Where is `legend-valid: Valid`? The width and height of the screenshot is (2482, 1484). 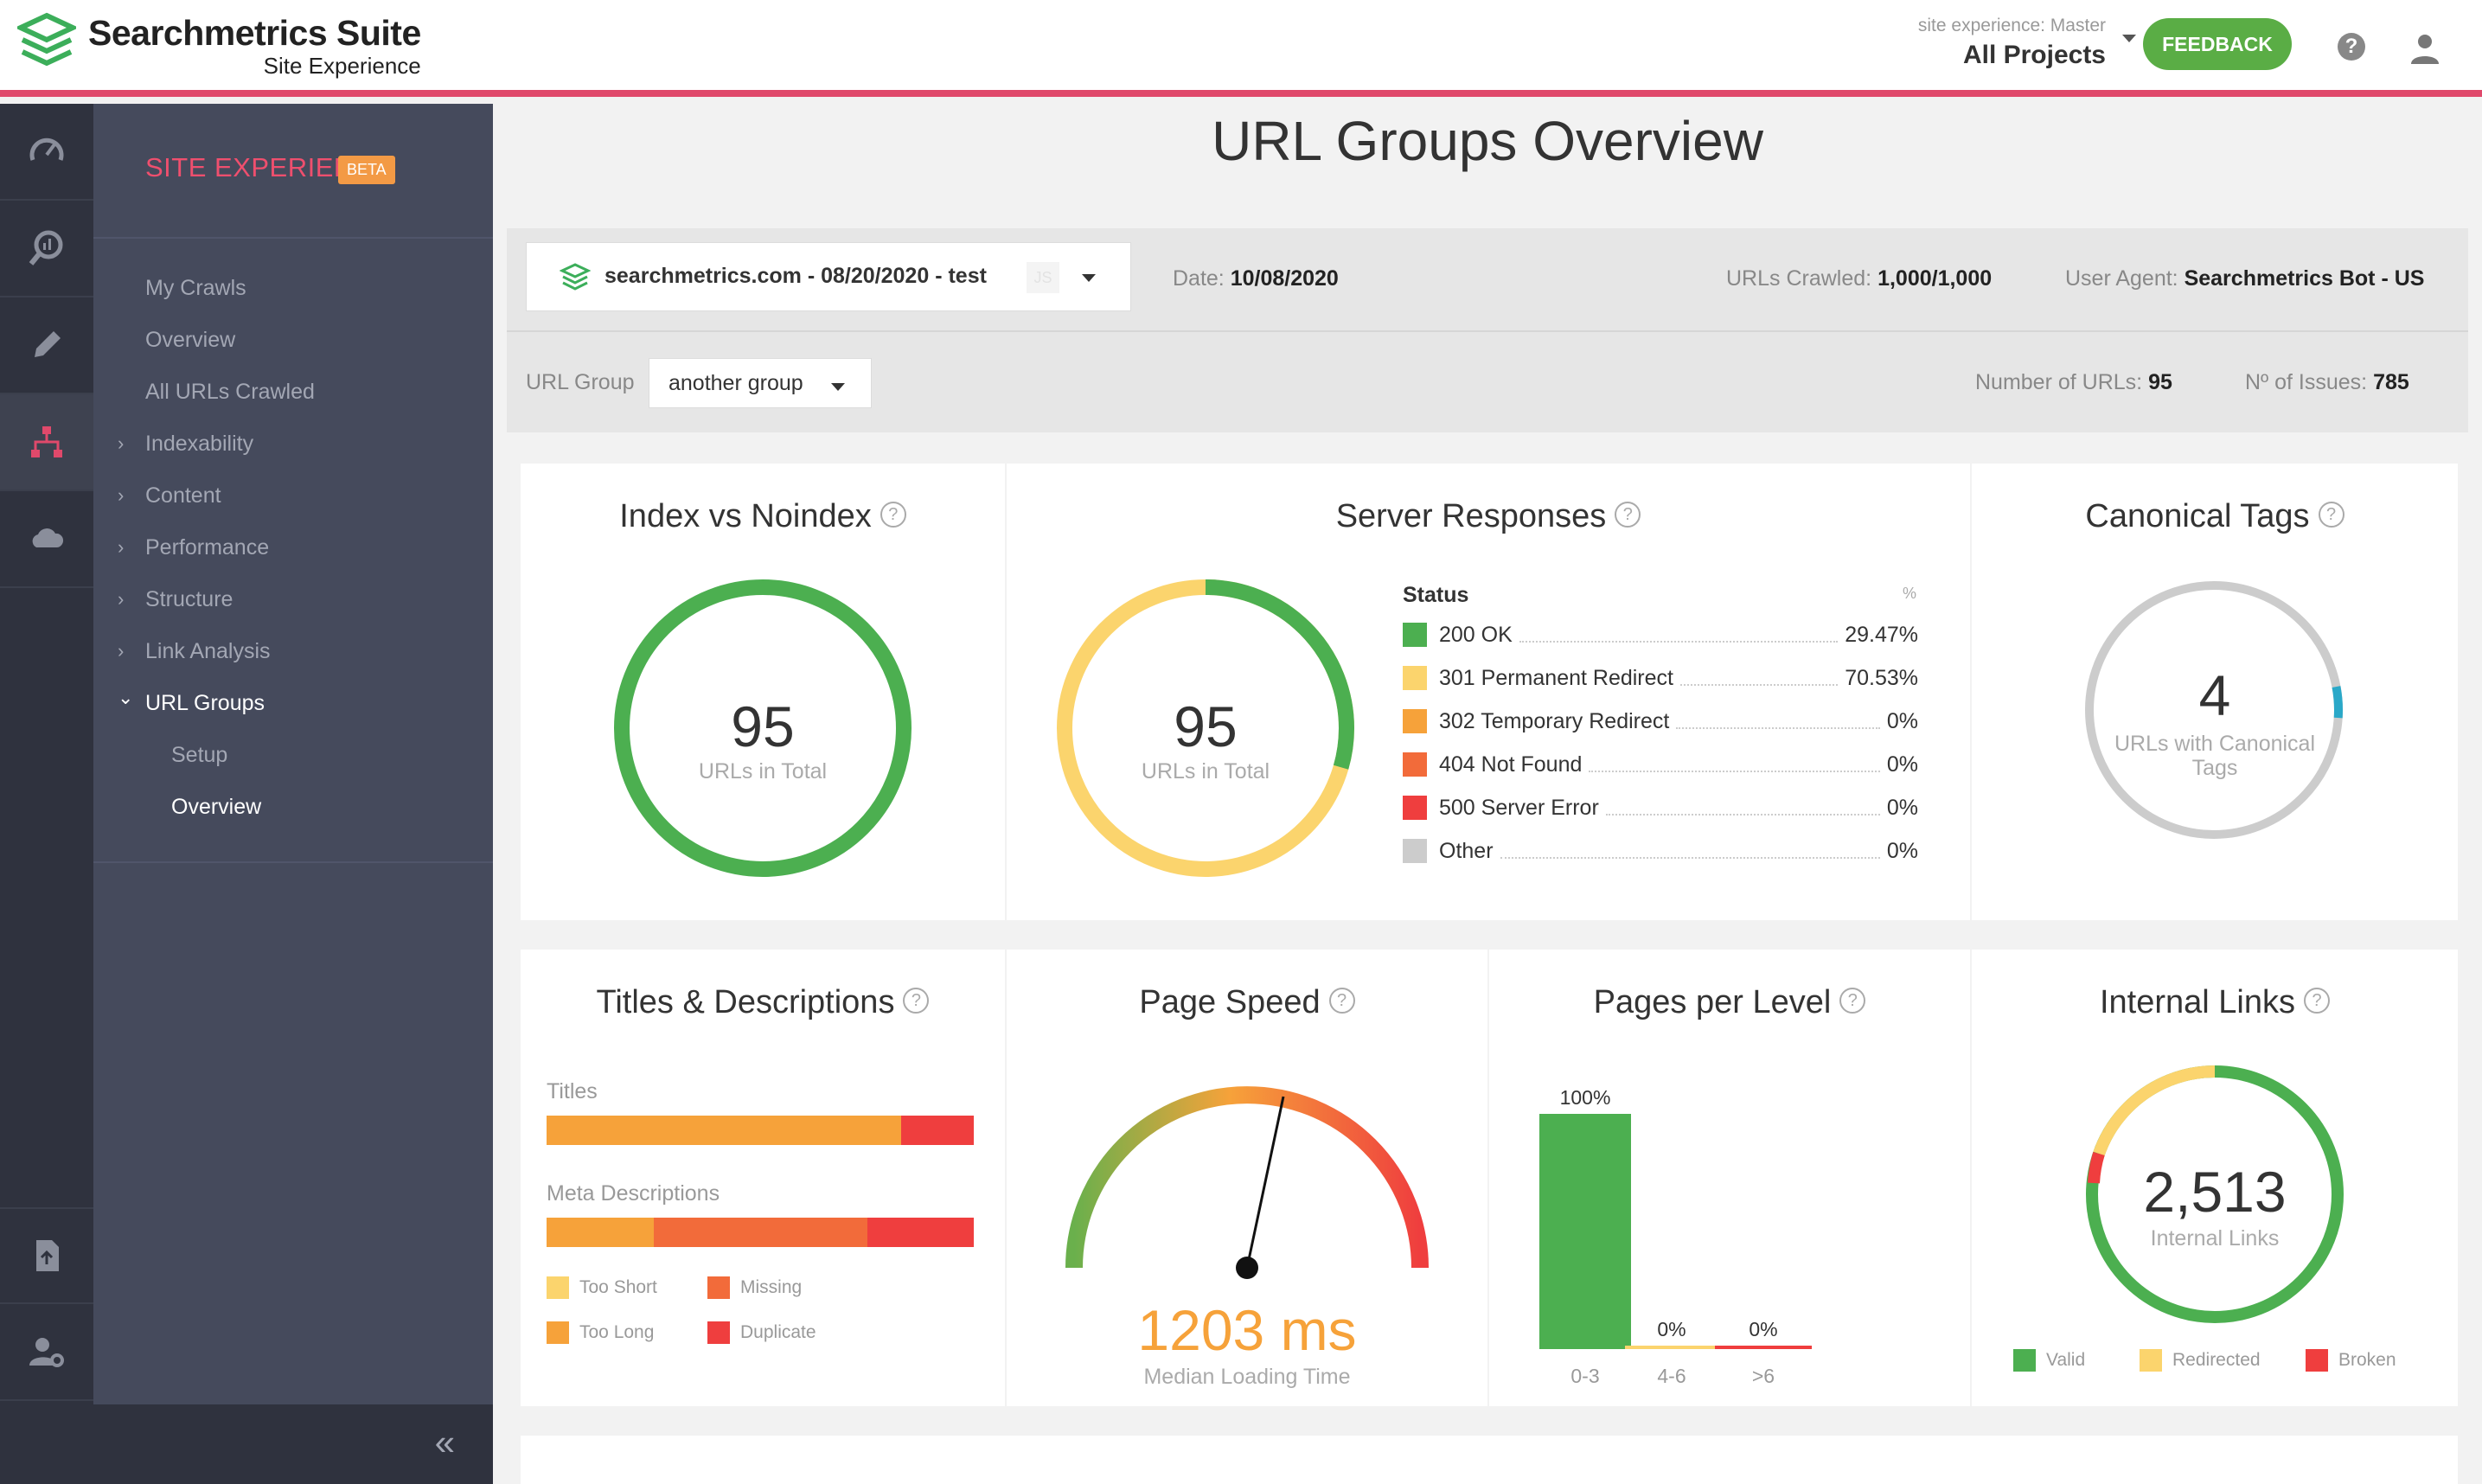 legend-valid: Valid is located at coordinates (2049, 1360).